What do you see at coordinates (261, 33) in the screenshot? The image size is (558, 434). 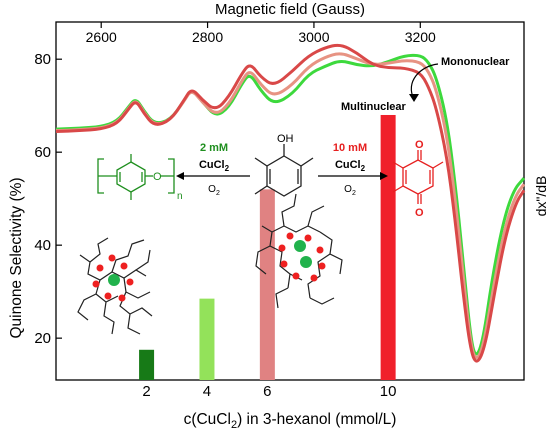 I see `top-axis-ticks: 2600 2800 3000 3200` at bounding box center [261, 33].